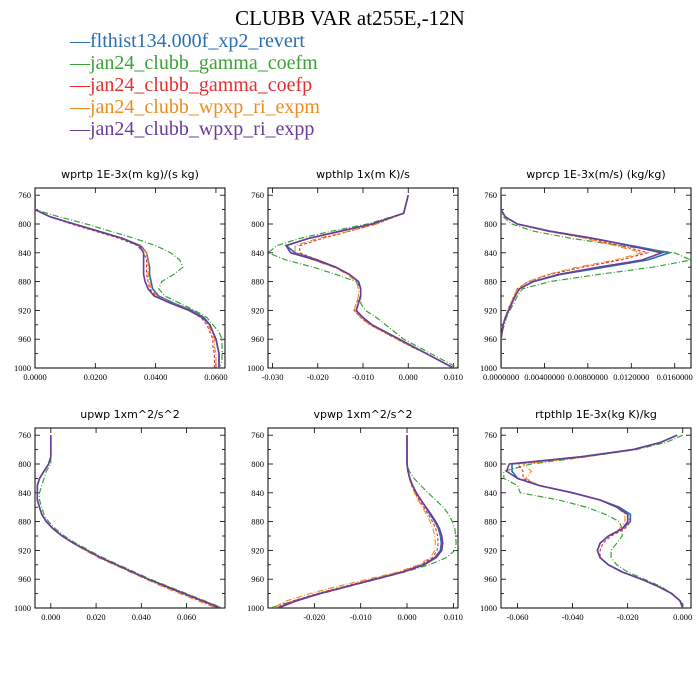  I want to click on x-tick-label: 0.0120000, so click(631, 377).